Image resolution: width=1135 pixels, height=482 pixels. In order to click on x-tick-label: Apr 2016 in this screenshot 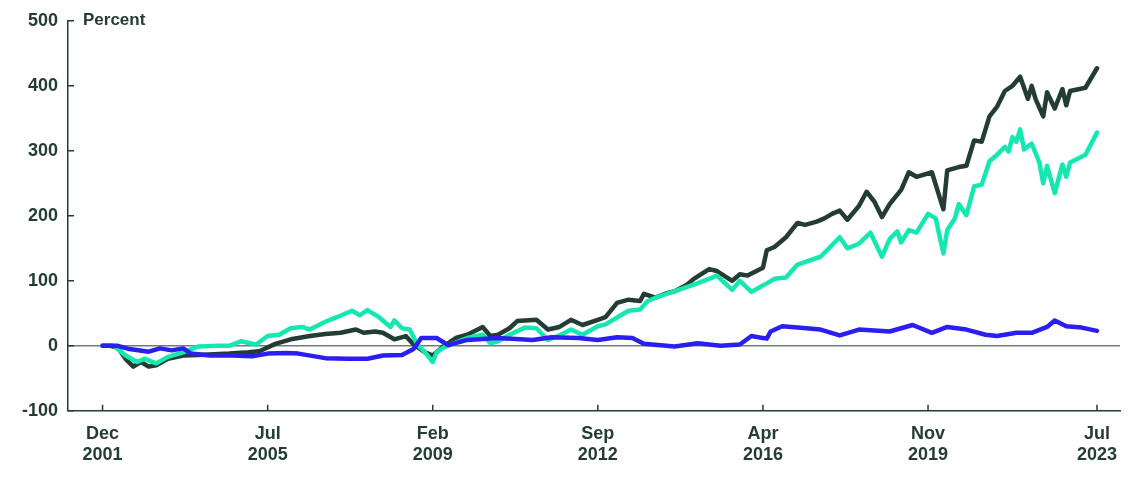, I will do `click(762, 443)`.